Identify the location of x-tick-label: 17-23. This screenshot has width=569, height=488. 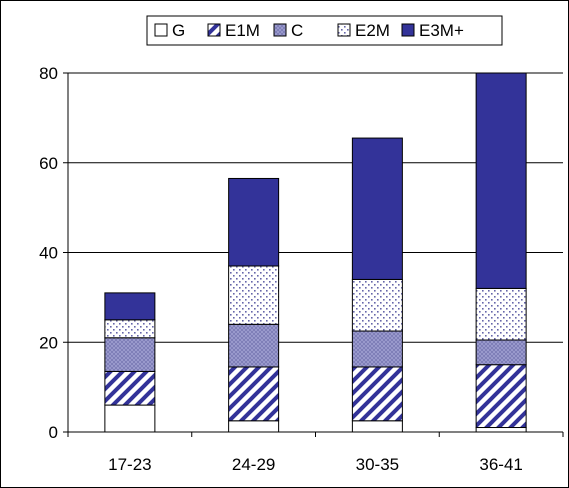
(129, 464).